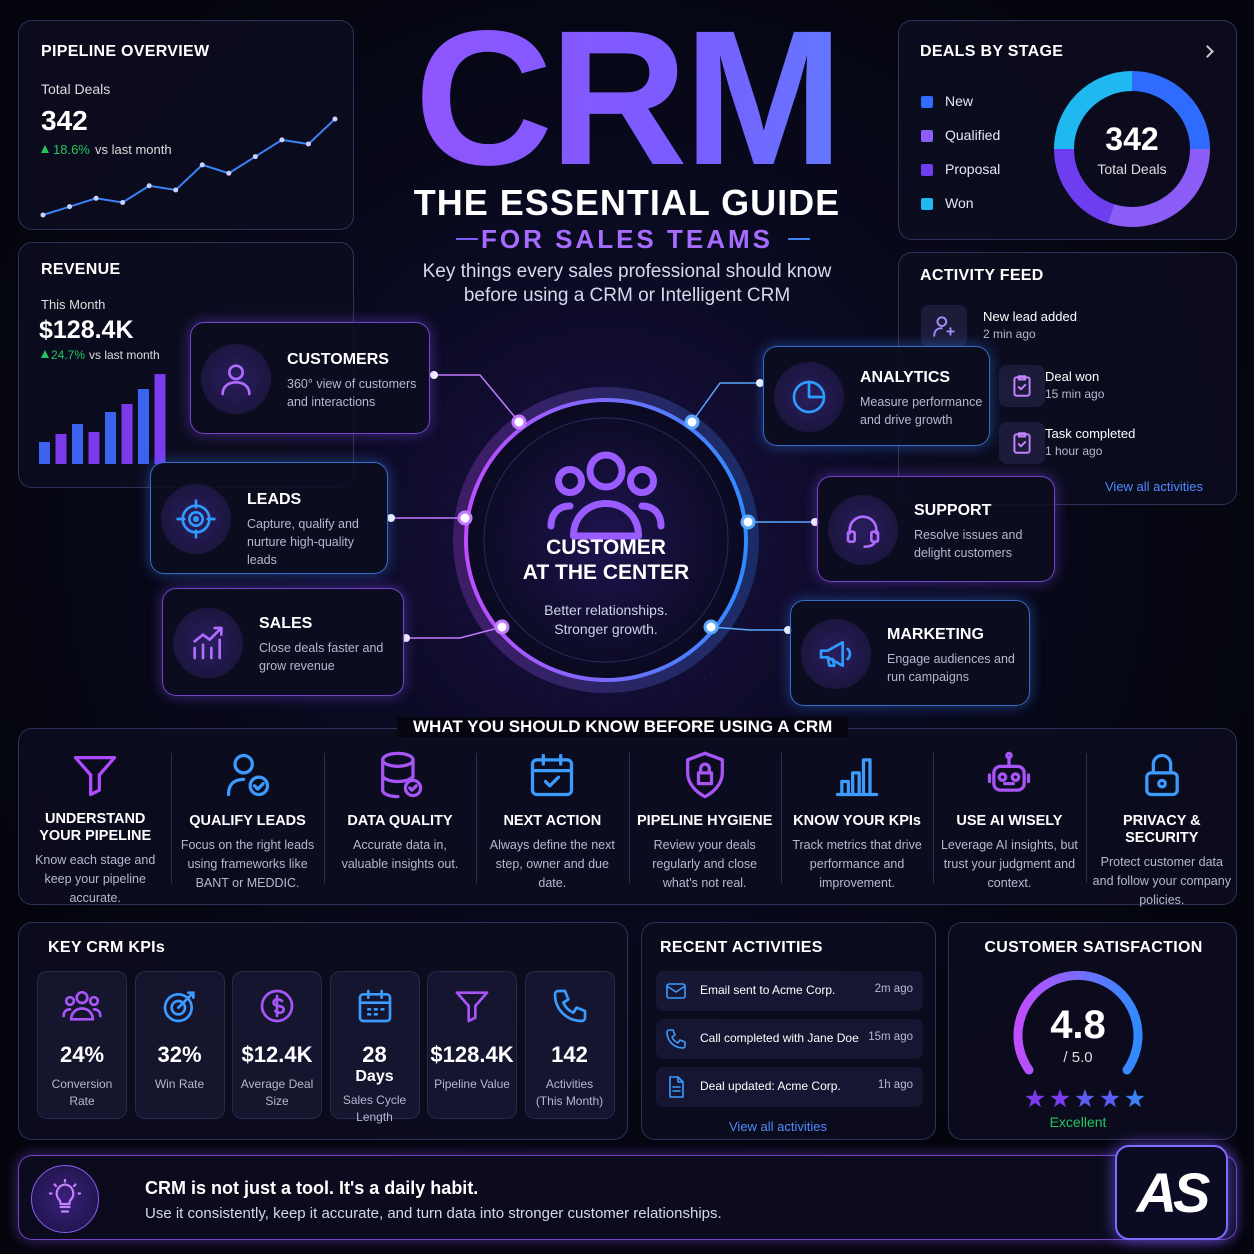 This screenshot has height=1254, width=1254. Describe the element at coordinates (189, 167) in the screenshot. I see `sparkline` at that location.